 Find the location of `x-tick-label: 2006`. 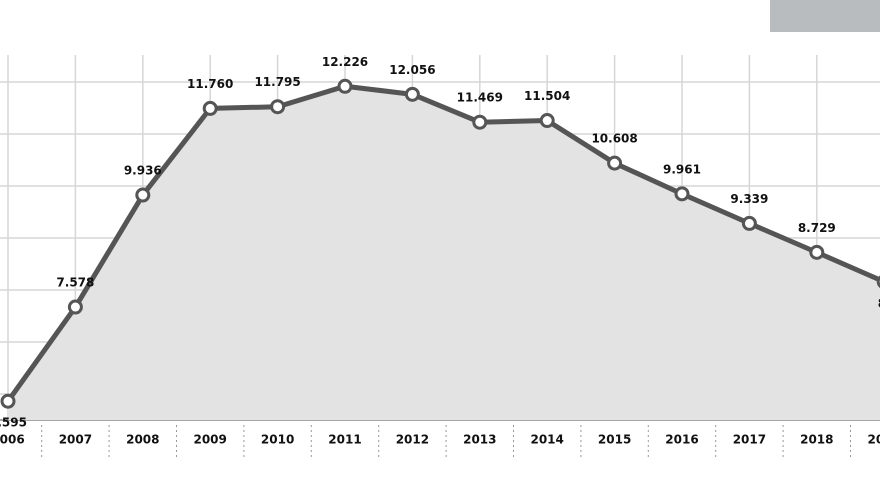

x-tick-label: 2006 is located at coordinates (12, 440).